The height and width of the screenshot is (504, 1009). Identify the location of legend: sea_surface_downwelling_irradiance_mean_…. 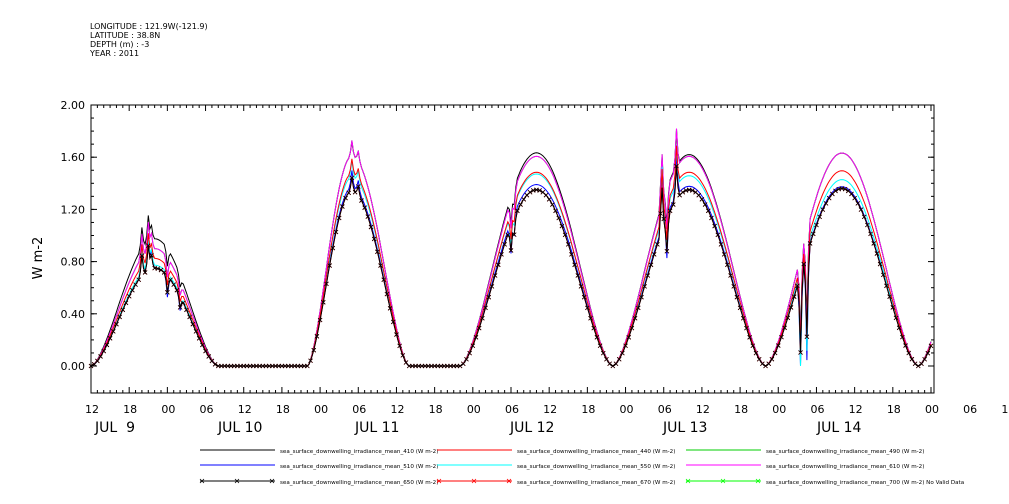
(581, 467).